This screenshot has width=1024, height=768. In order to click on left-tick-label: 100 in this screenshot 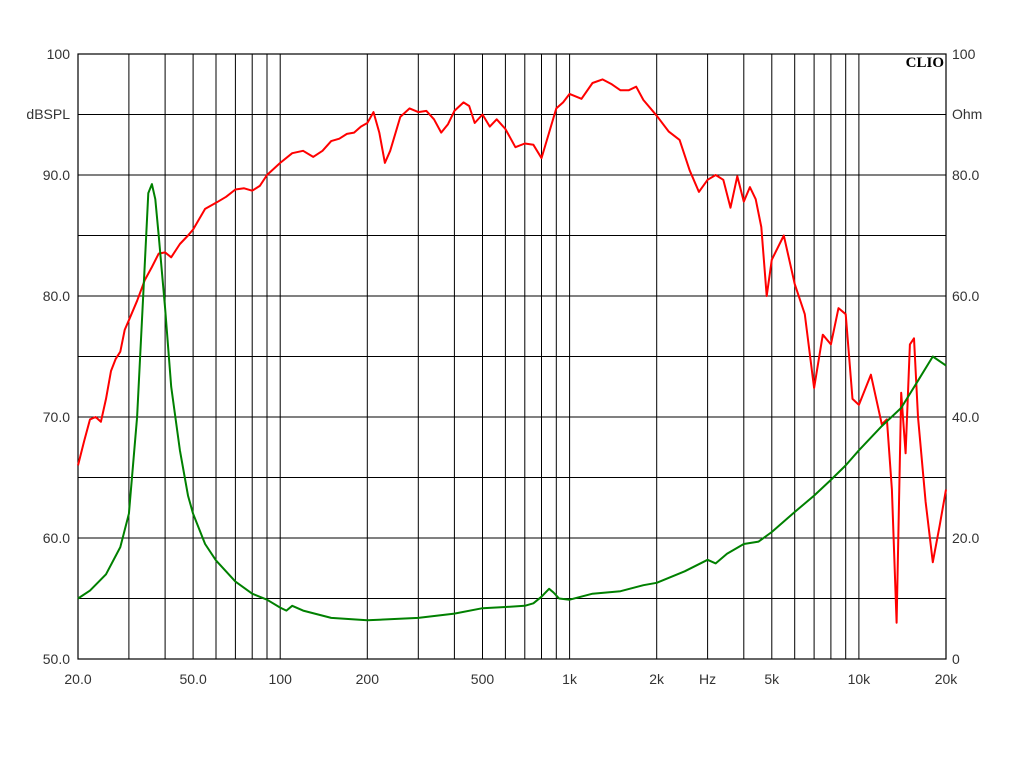, I will do `click(59, 54)`.